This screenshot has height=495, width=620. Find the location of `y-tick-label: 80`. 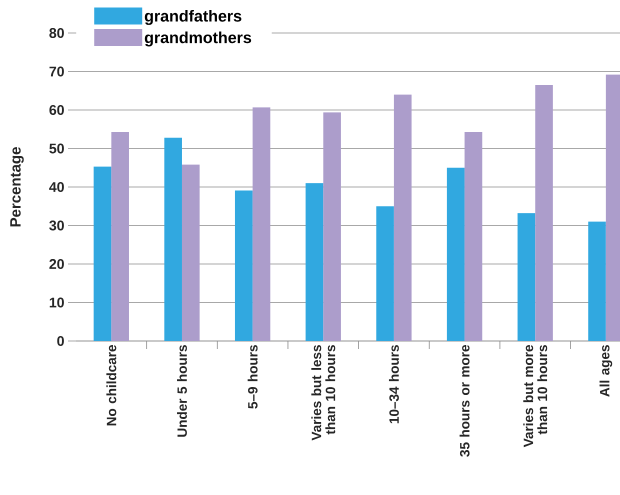

y-tick-label: 80 is located at coordinates (56, 33).